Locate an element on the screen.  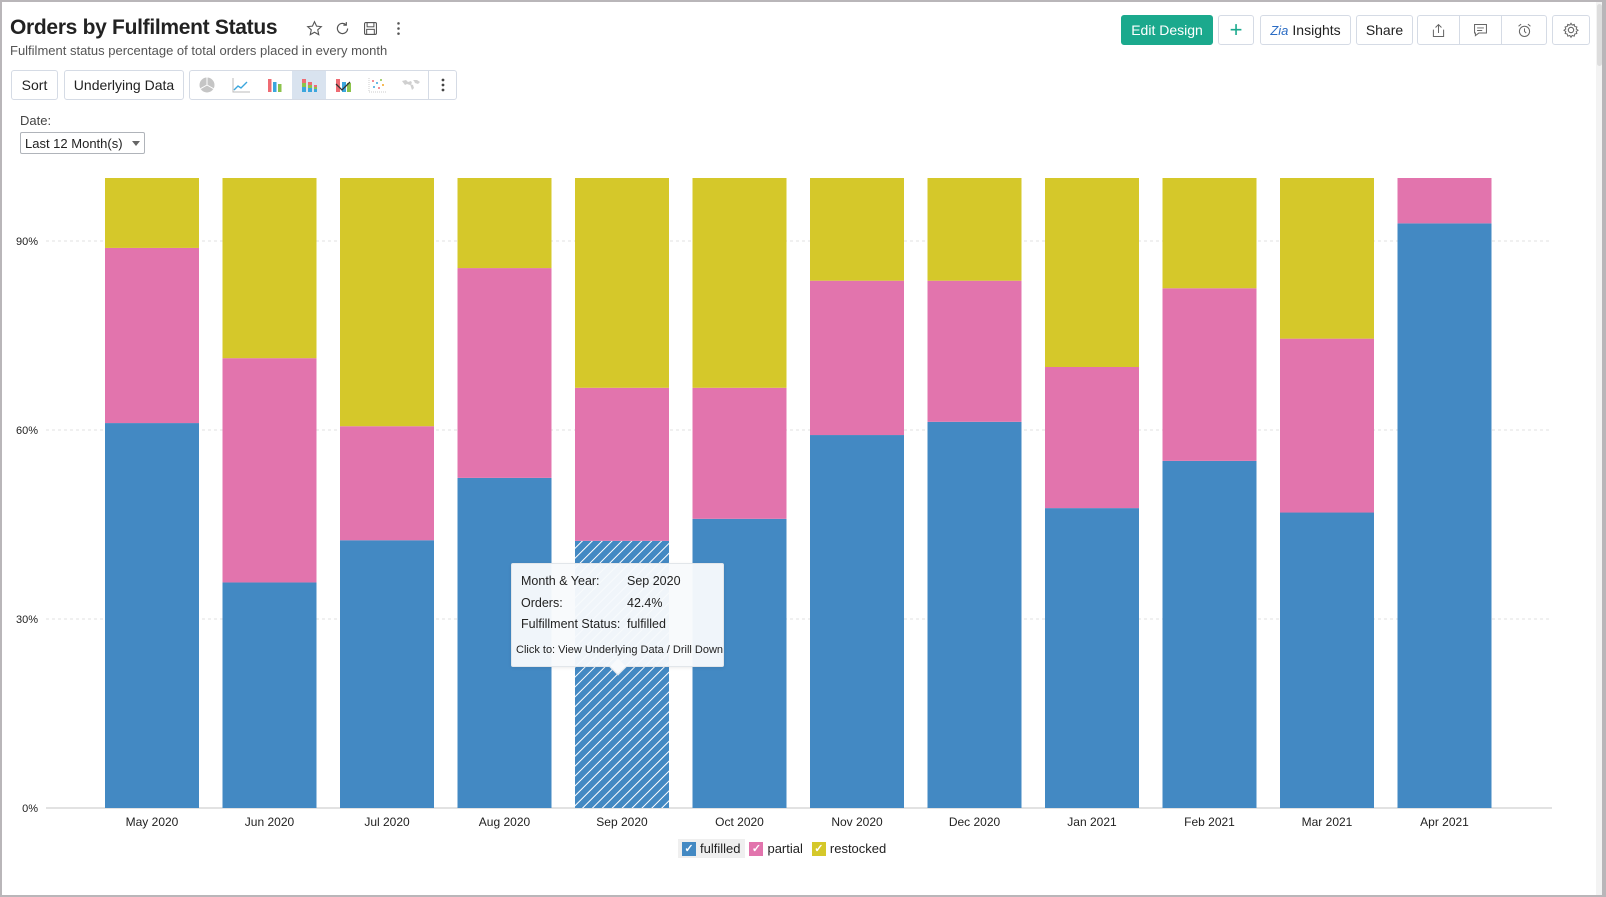
y-tick-label: 0% is located at coordinates (30, 809).